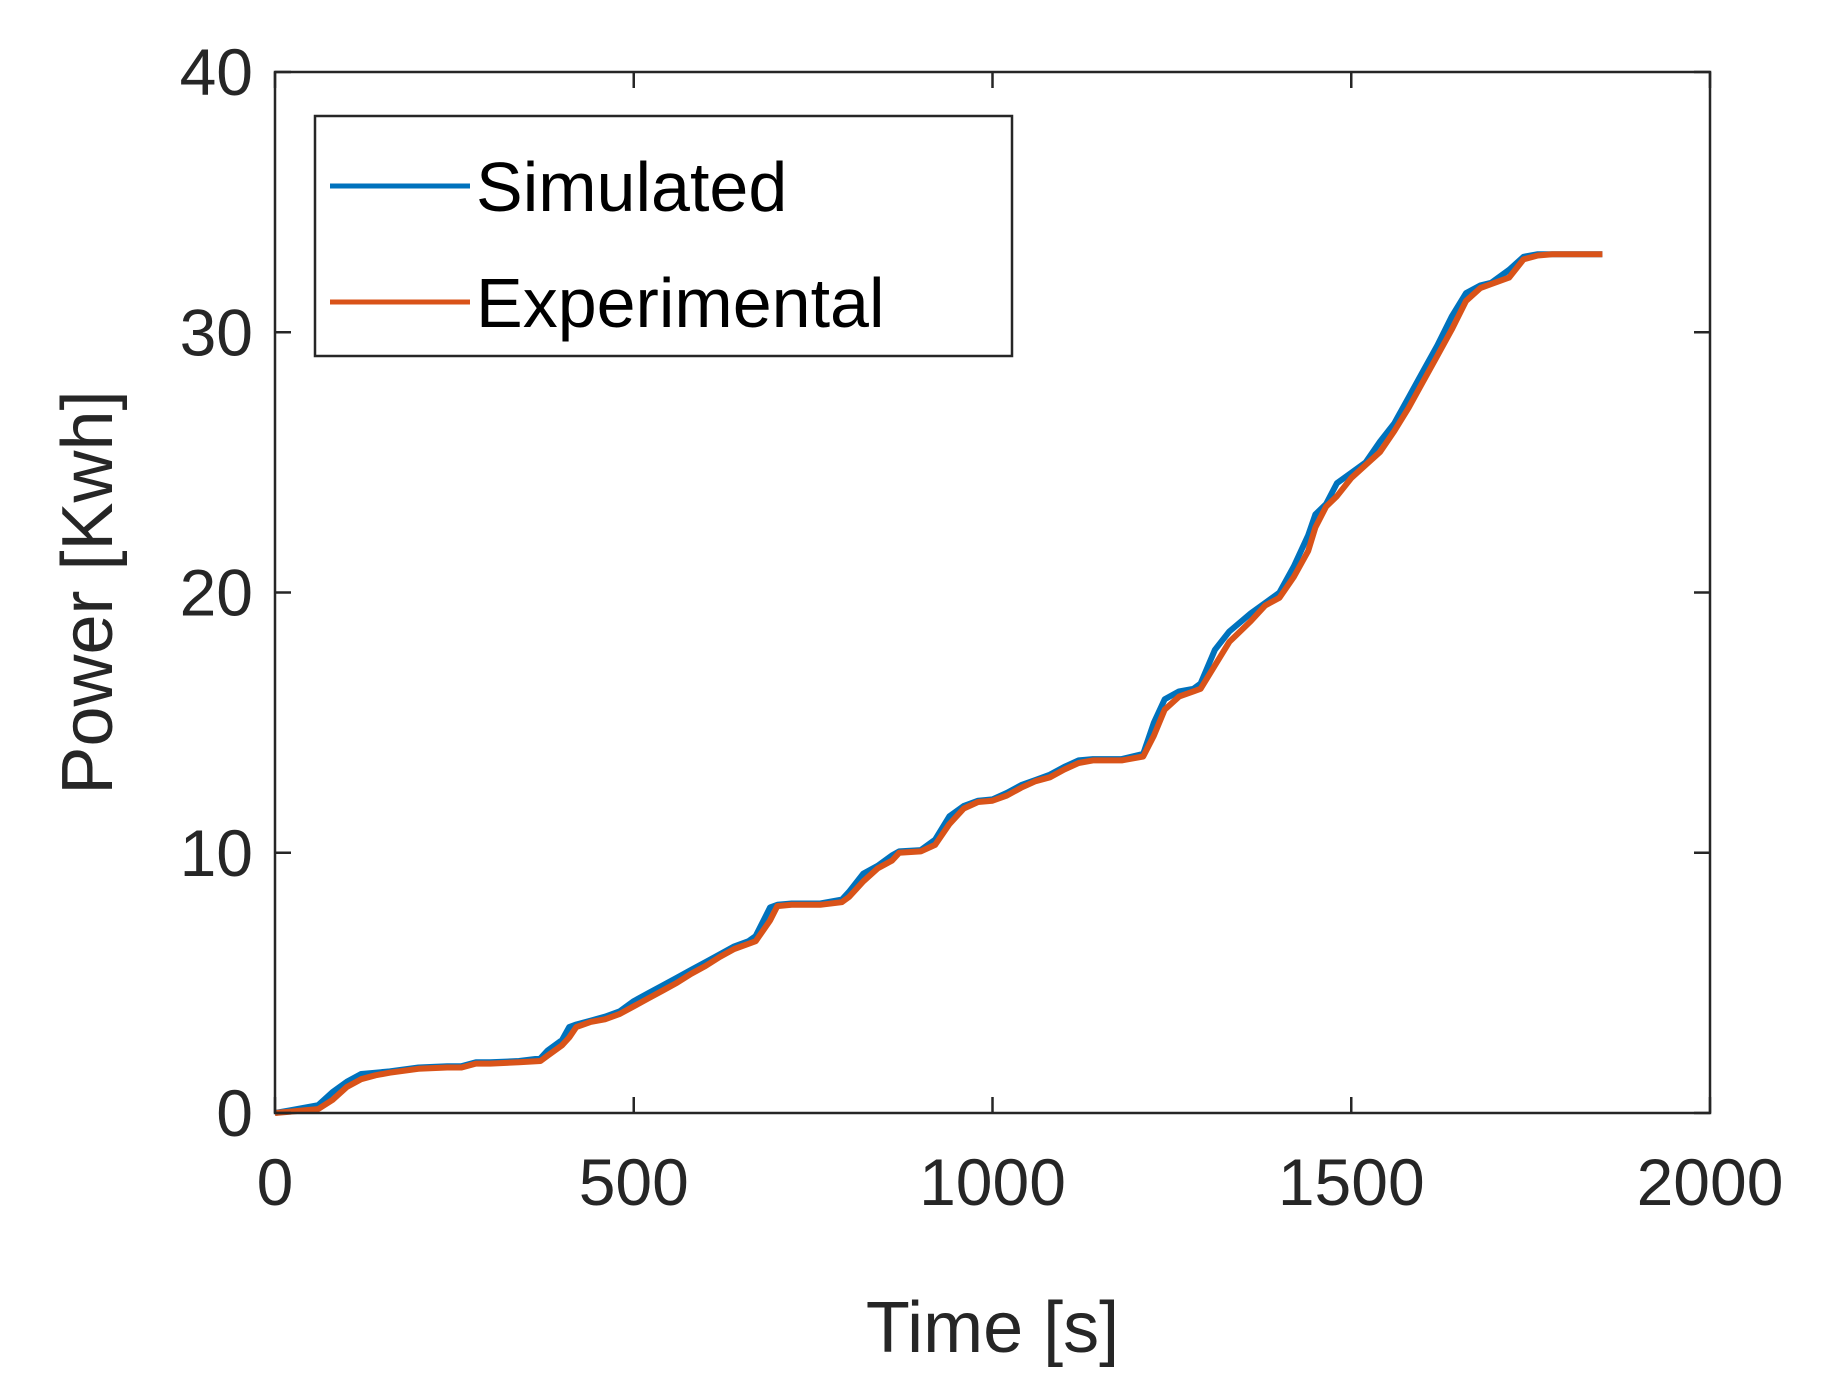 This screenshot has height=1389, width=1840. I want to click on y-axis-label: Power [Kwh], so click(88, 592).